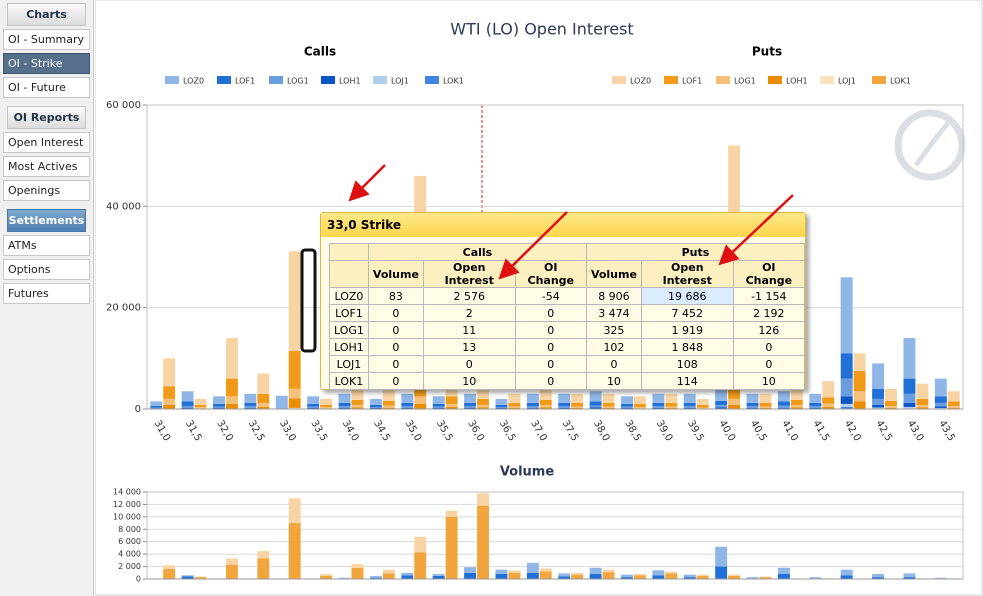 The width and height of the screenshot is (983, 596). I want to click on nav-item: OI - Future, so click(46, 87).